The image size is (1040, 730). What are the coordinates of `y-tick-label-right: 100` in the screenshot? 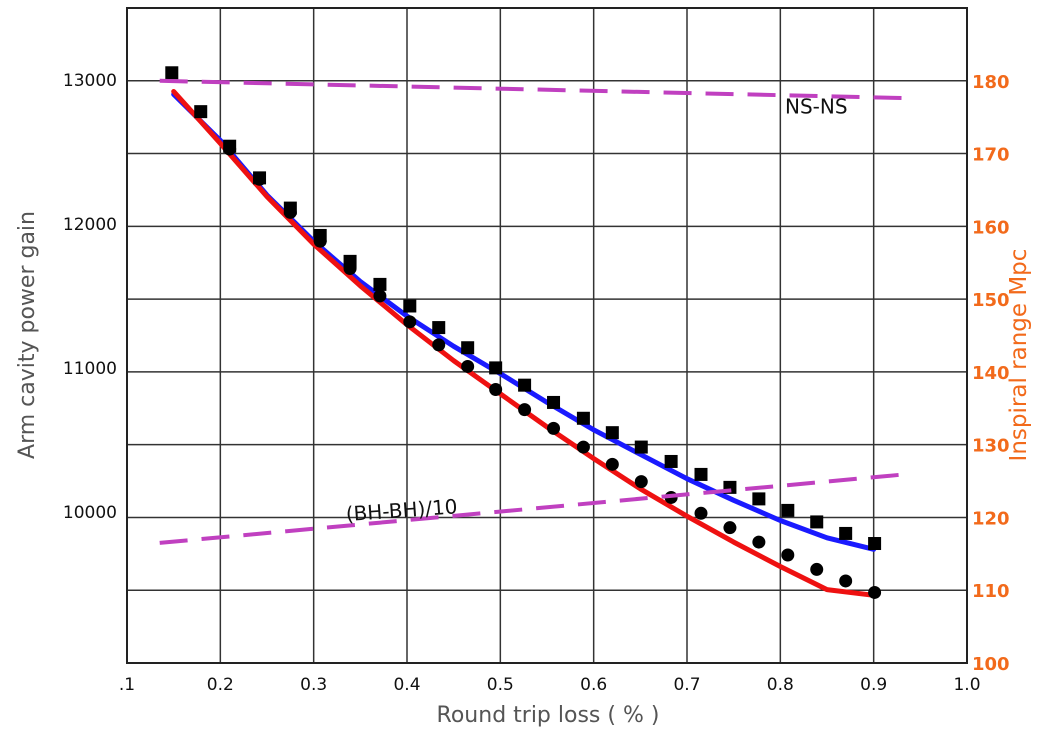 It's located at (991, 664).